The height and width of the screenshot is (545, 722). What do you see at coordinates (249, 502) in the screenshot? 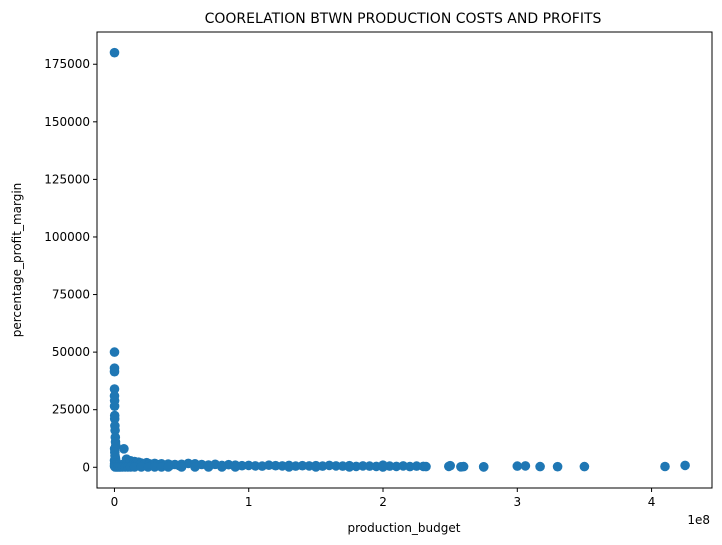
I see `x-tick-label: 1` at bounding box center [249, 502].